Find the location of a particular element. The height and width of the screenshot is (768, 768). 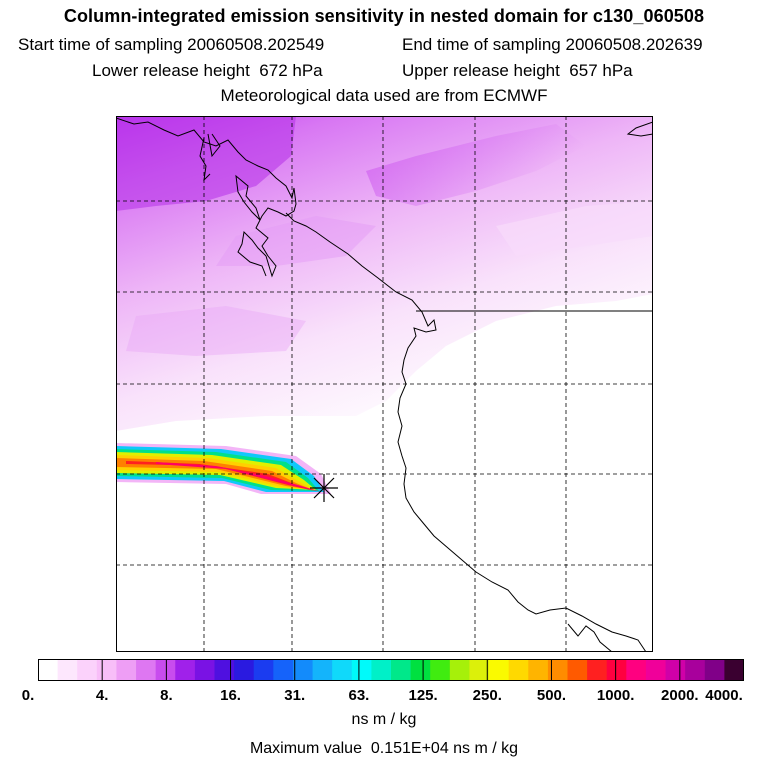

upper-release-height: Upper release height 657 hPa is located at coordinates (517, 71).